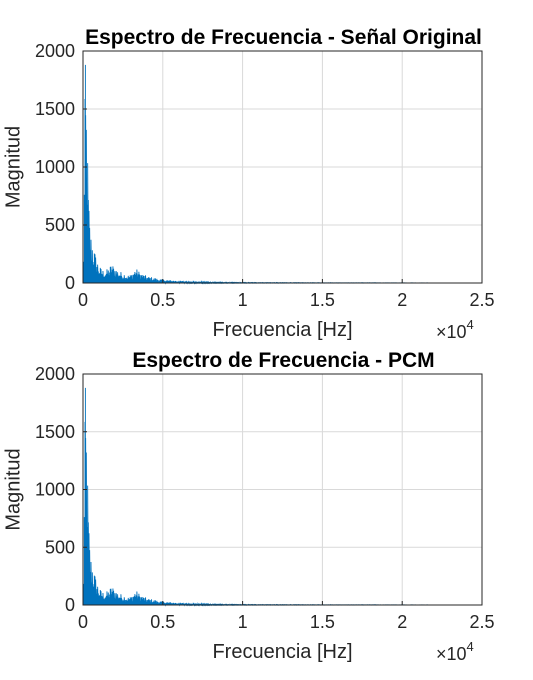  What do you see at coordinates (283, 360) in the screenshot?
I see `chart-title: Espectro de Frecuencia - PCM` at bounding box center [283, 360].